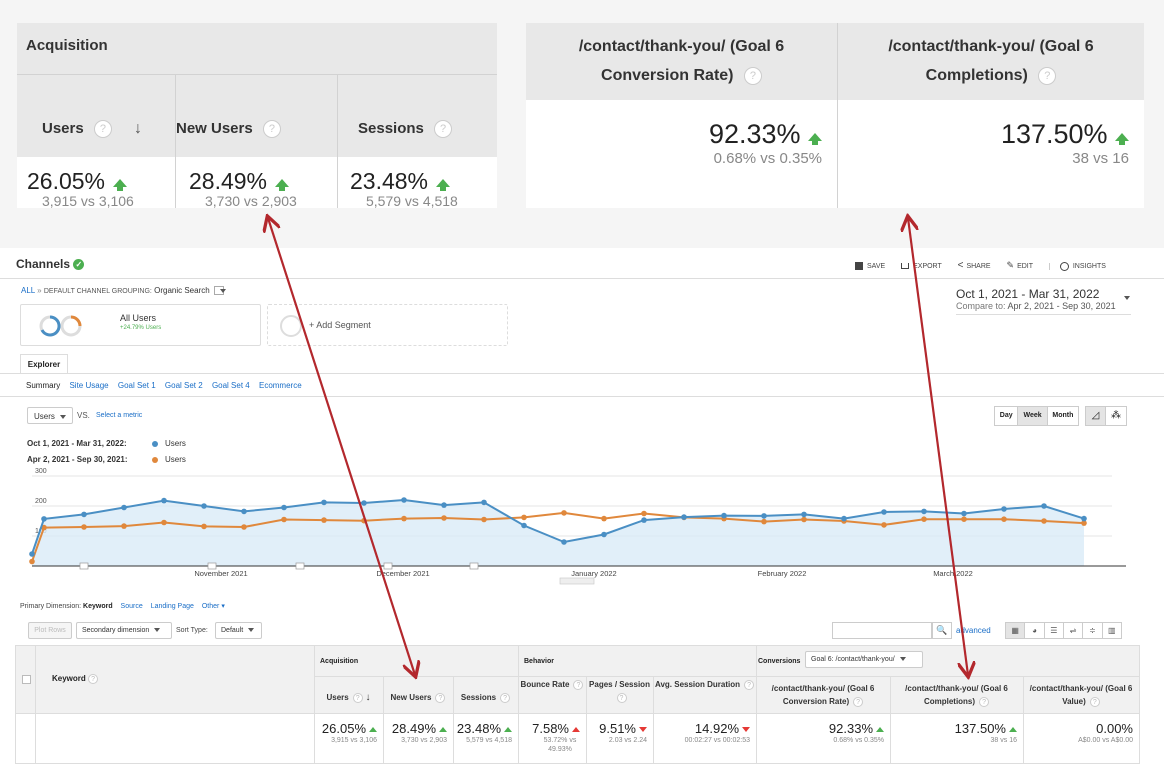 This screenshot has height=776, width=1164. I want to click on col-users: Users ? ↓, so click(96, 116).